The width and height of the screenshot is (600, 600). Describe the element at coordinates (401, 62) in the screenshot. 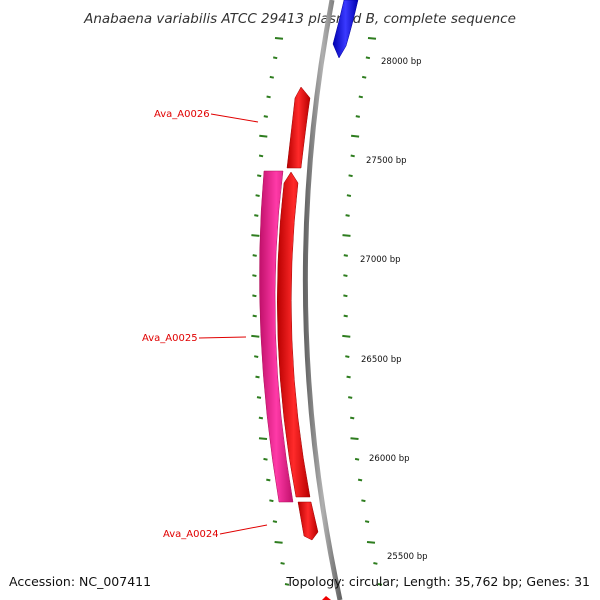

I see `ruler-label-28000: 28000 bp` at that location.